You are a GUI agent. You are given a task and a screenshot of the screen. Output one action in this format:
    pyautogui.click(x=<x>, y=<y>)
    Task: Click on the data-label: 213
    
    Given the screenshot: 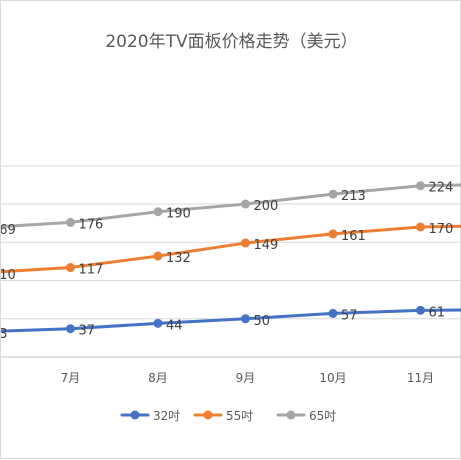 What is the action you would take?
    pyautogui.click(x=353, y=196)
    